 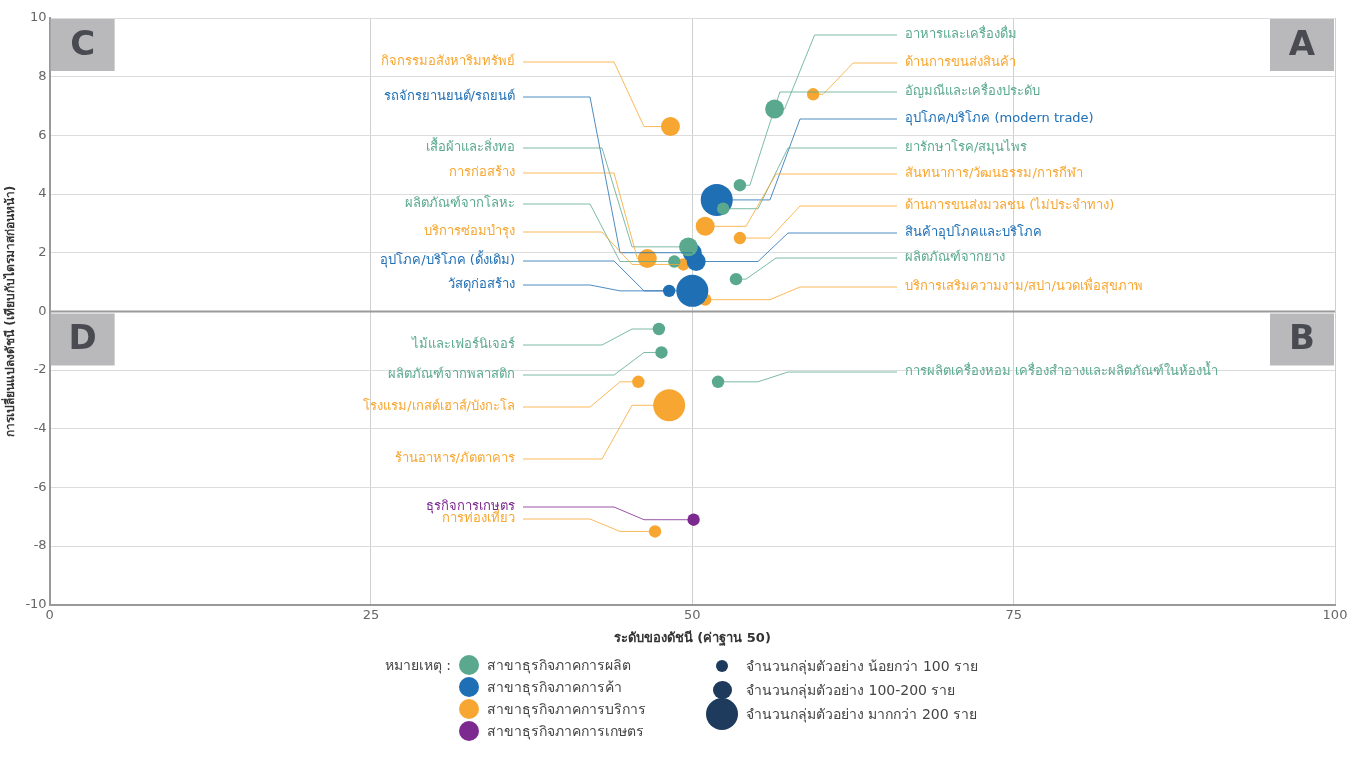 I want to click on annotation: สินค้าอุปโภคและบริโภค, so click(x=973, y=232).